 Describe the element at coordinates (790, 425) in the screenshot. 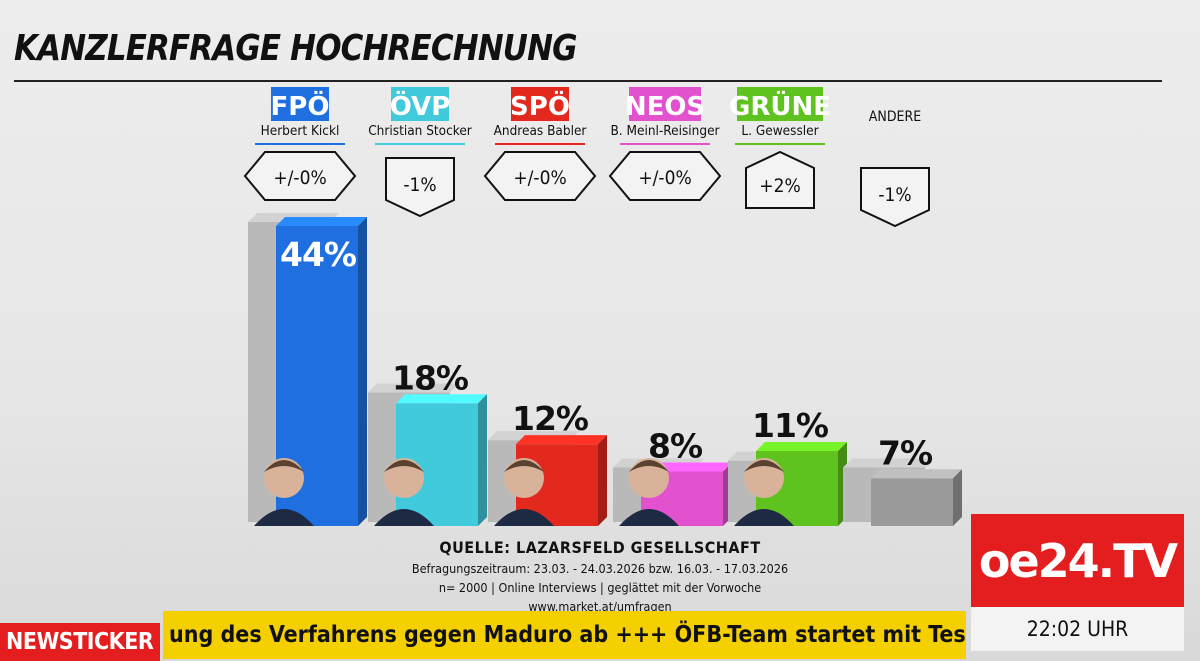

I see `value-label-4: 11%` at that location.